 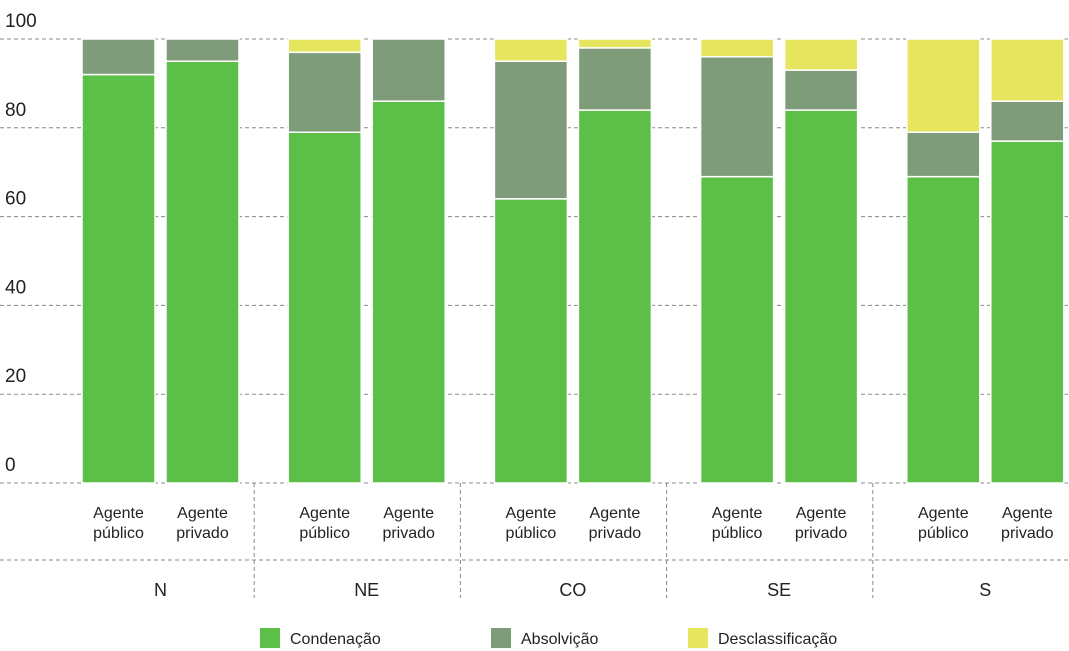 I want to click on legend-label: Condenação, so click(x=335, y=639).